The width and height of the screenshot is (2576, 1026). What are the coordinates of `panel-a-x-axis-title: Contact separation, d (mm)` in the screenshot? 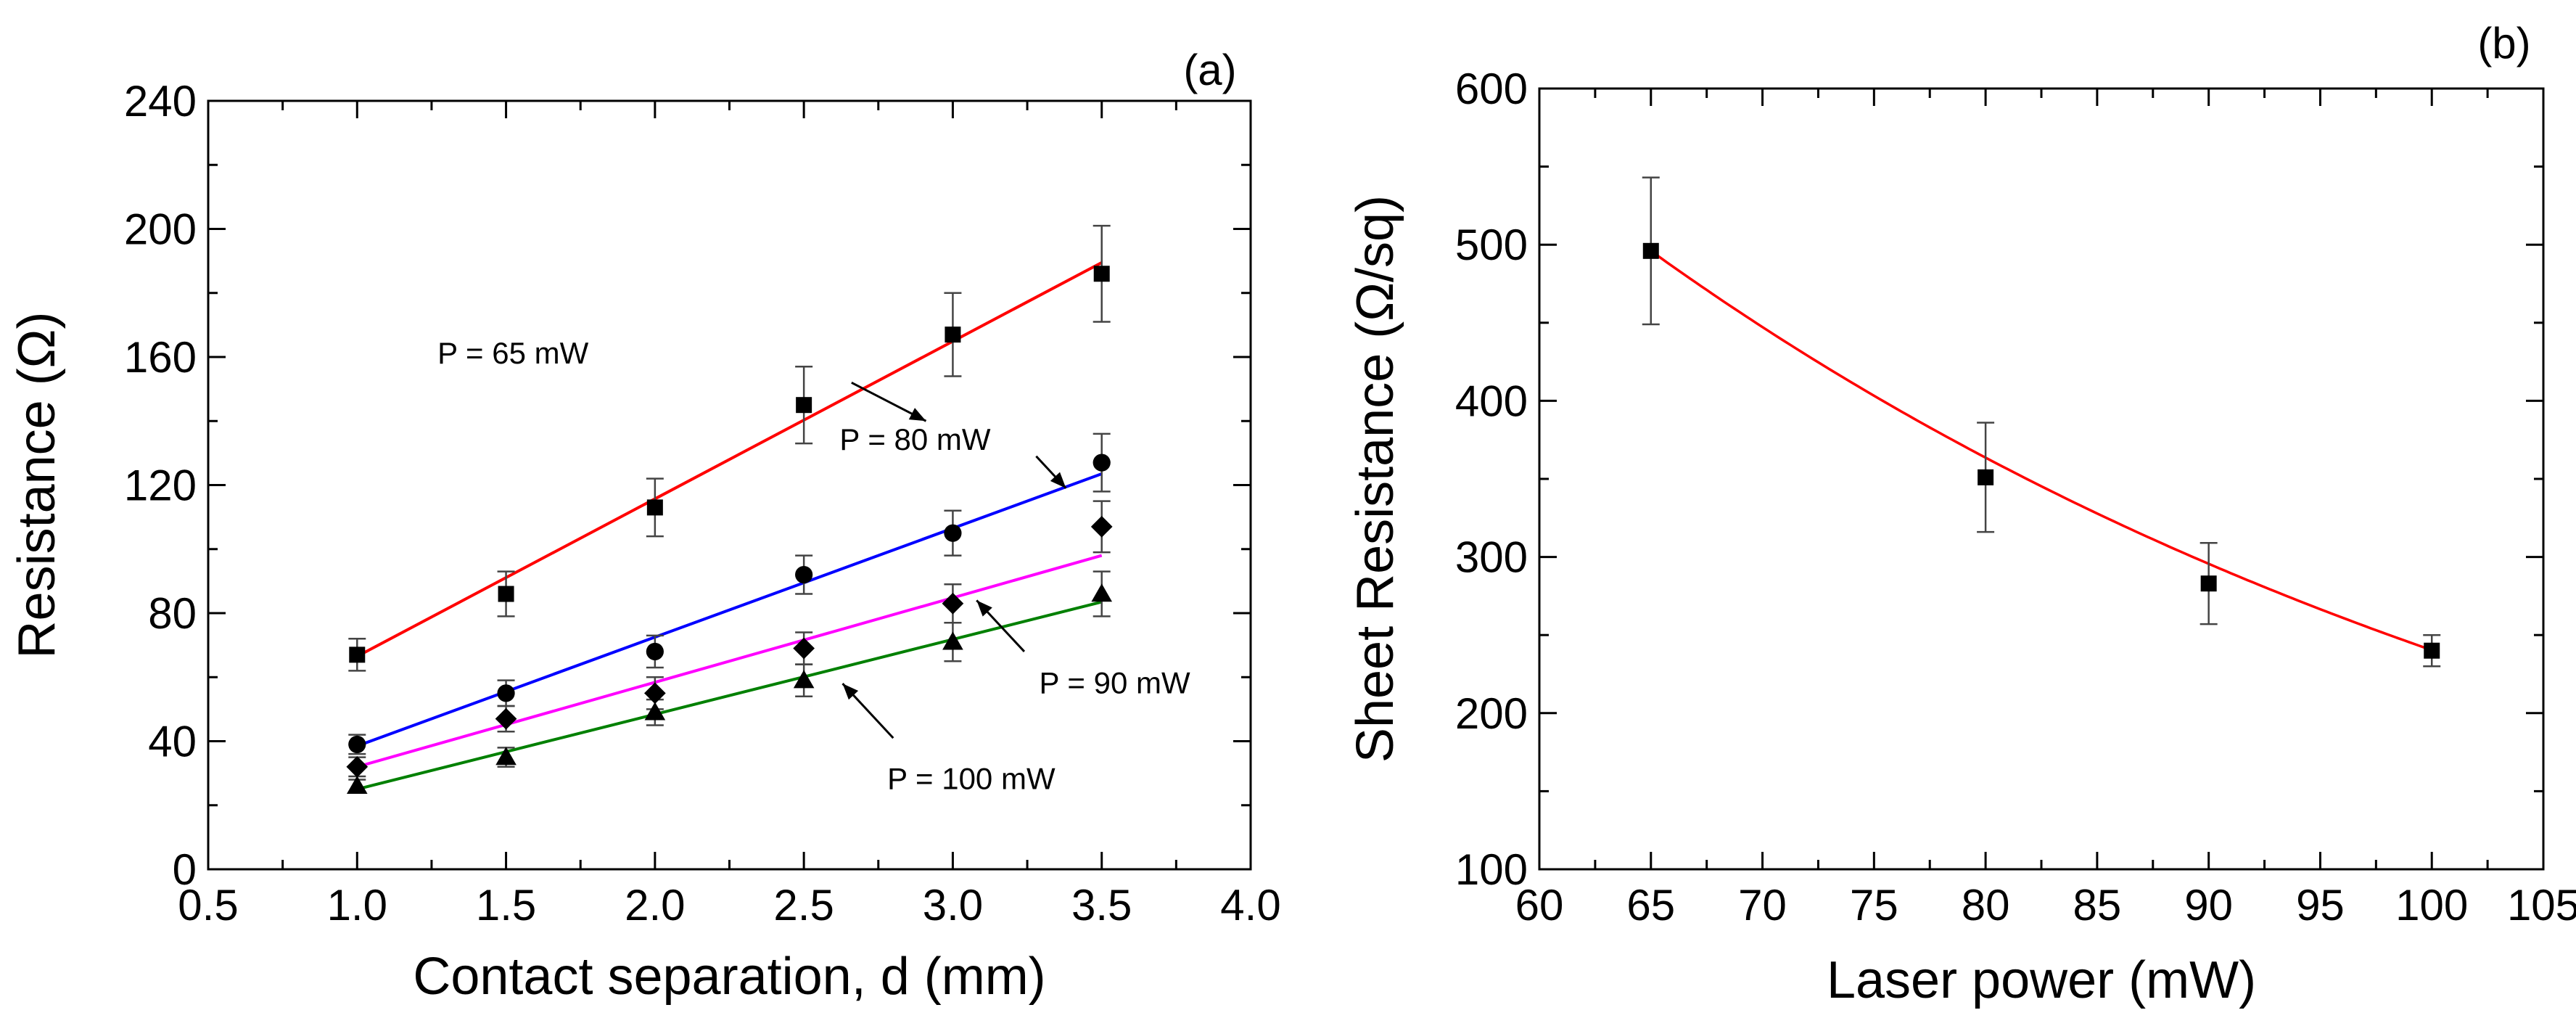 It's located at (729, 977).